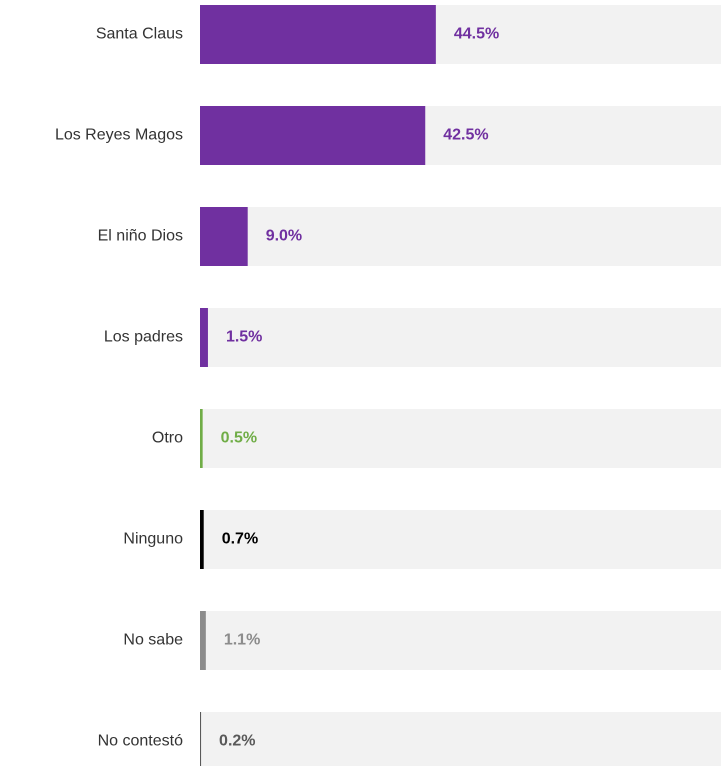 The width and height of the screenshot is (721, 766). What do you see at coordinates (244, 337) in the screenshot?
I see `value-label: 1.5%` at bounding box center [244, 337].